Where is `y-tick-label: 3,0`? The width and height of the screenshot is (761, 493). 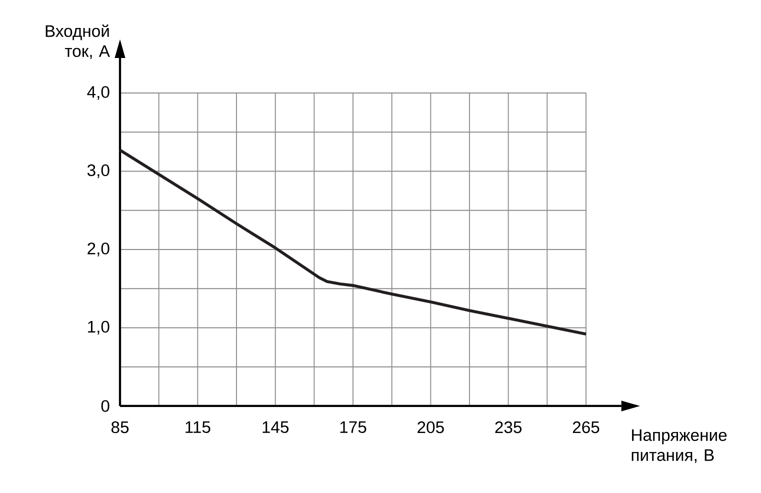 y-tick-label: 3,0 is located at coordinates (98, 171).